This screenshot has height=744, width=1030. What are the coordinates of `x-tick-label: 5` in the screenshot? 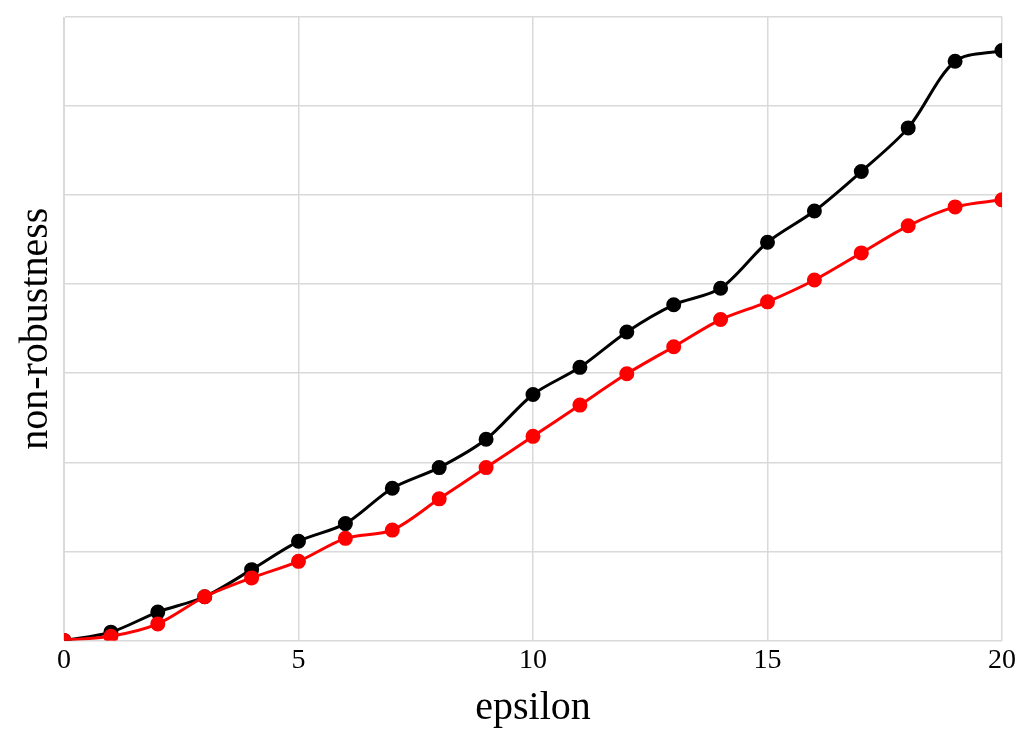 It's located at (298, 658).